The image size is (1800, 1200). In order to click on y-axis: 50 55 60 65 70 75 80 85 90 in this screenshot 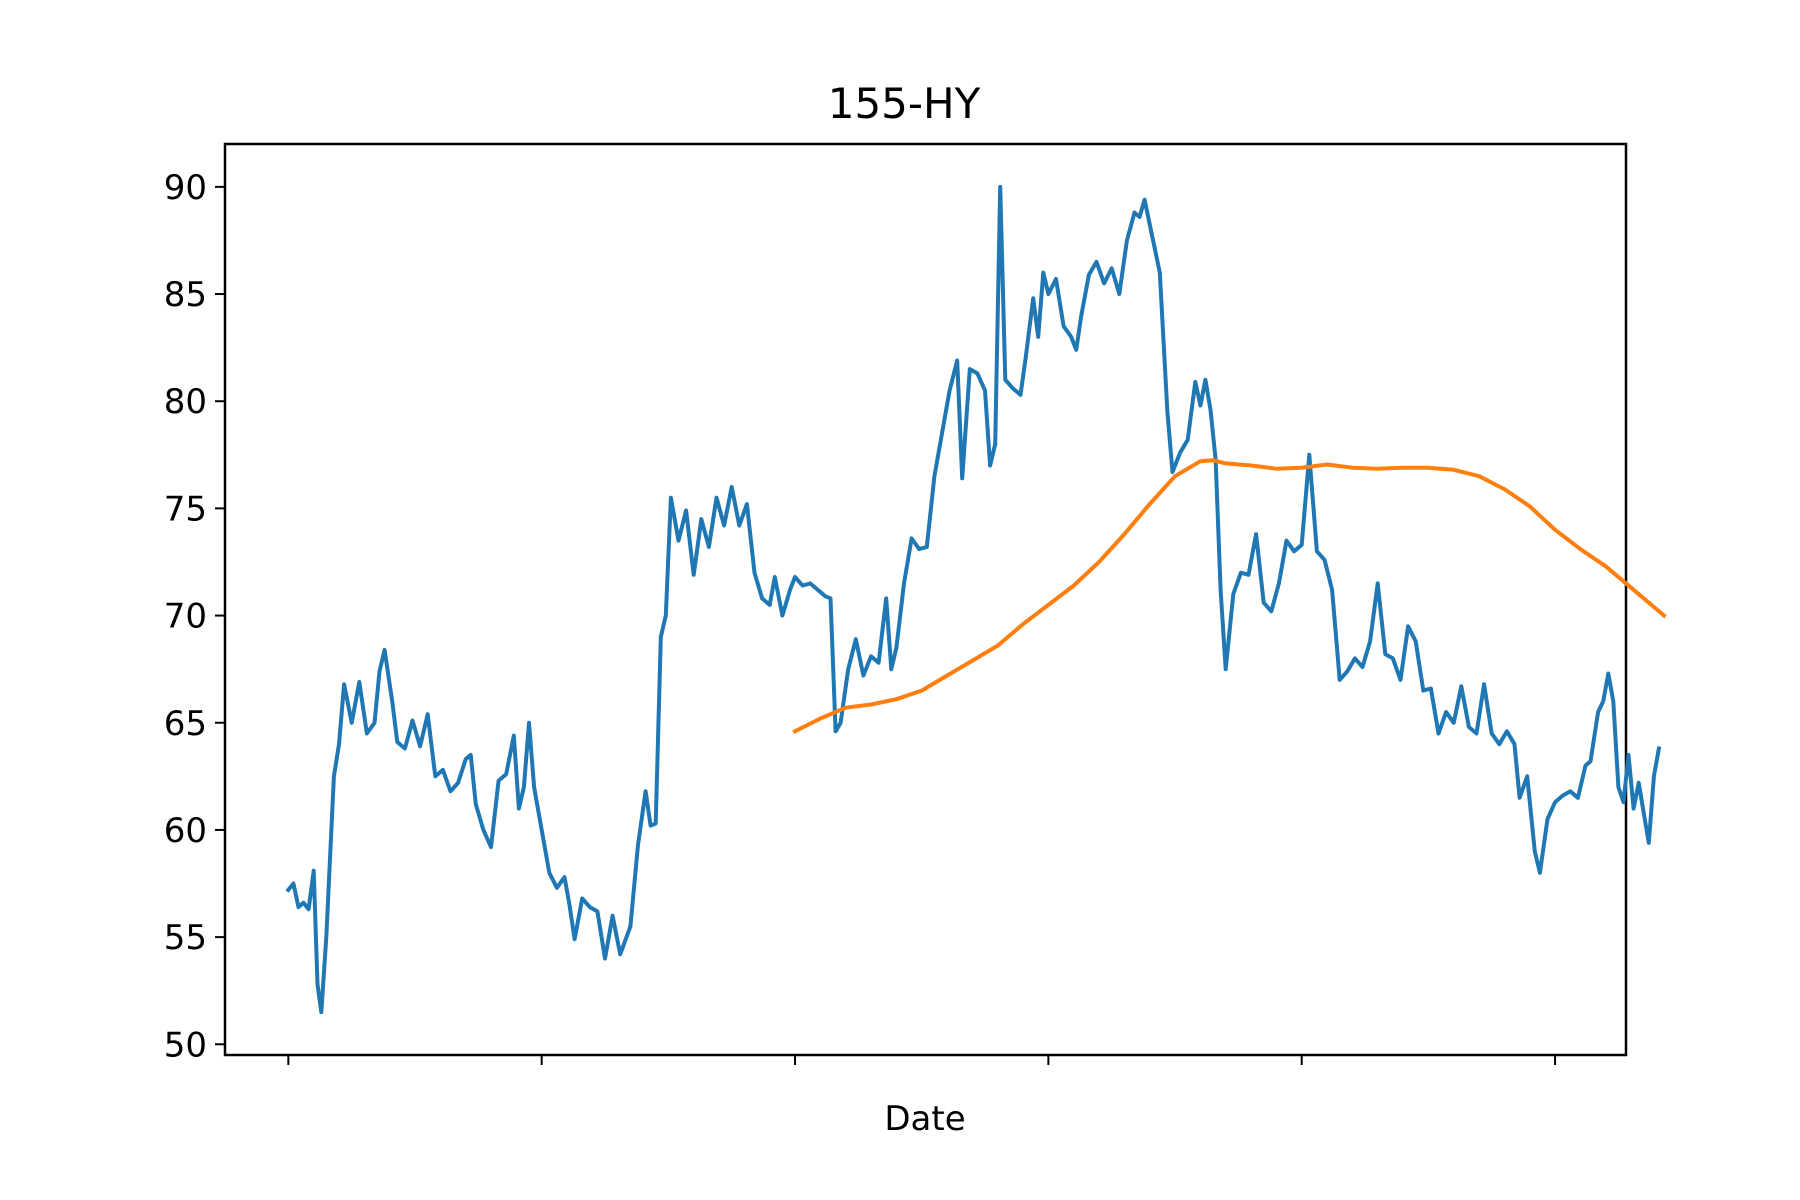, I will do `click(194, 616)`.